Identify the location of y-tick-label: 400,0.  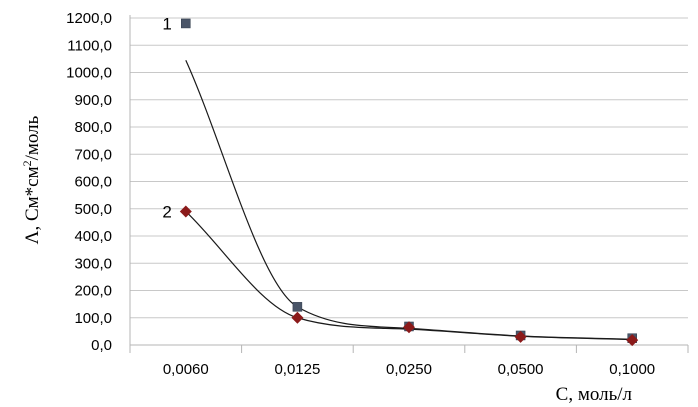
(93, 236).